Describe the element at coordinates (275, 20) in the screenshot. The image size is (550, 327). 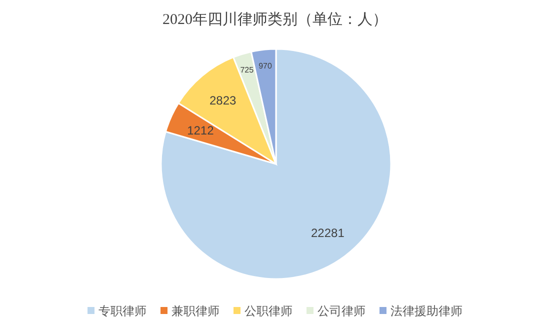
I see `title: 2020年四川律师类别（单位：人）` at that location.